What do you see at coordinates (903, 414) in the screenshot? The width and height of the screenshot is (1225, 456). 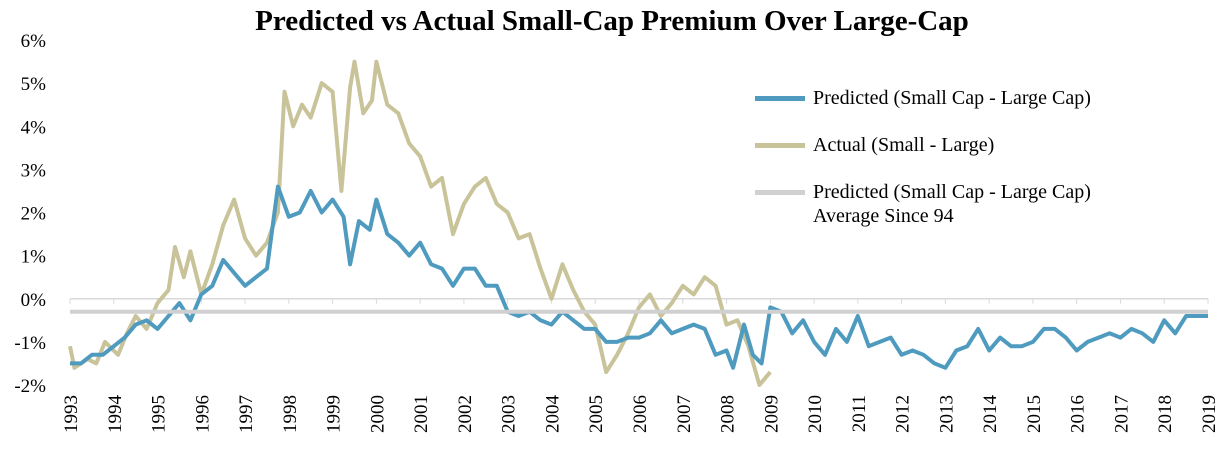 I see `x-tick-label: 2012` at bounding box center [903, 414].